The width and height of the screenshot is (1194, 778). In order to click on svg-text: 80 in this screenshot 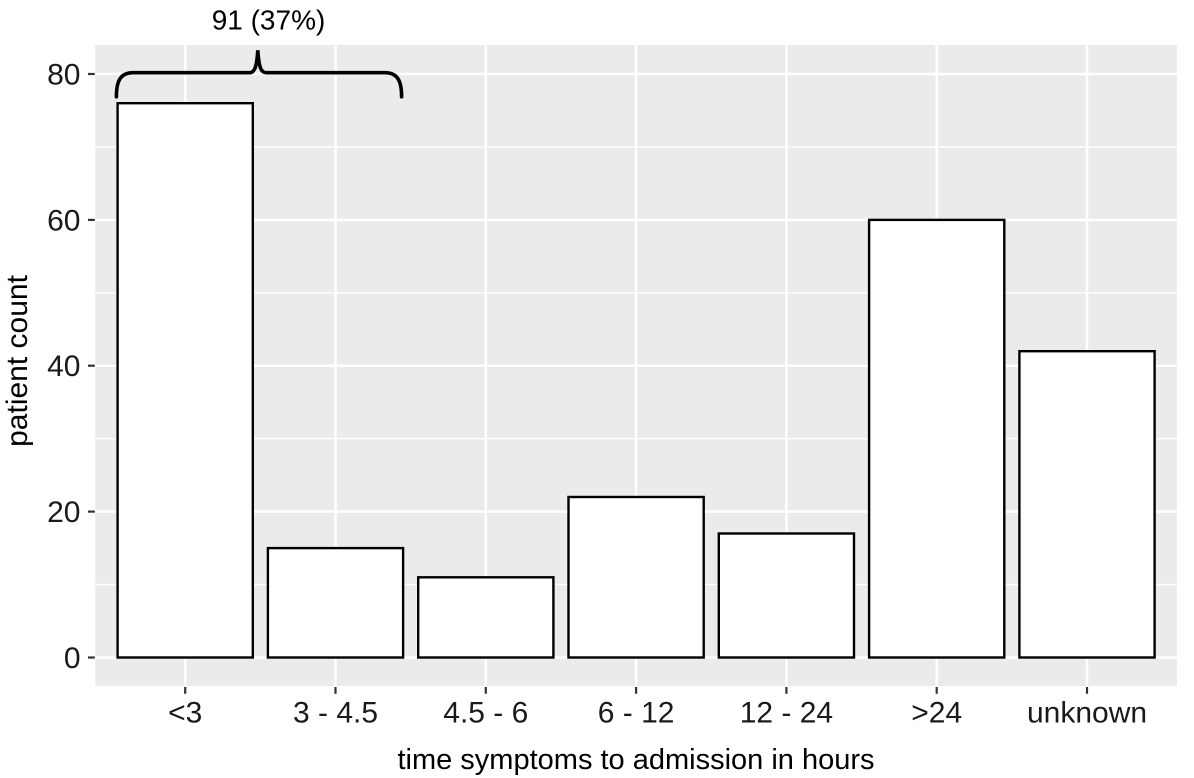, I will do `click(63, 74)`.